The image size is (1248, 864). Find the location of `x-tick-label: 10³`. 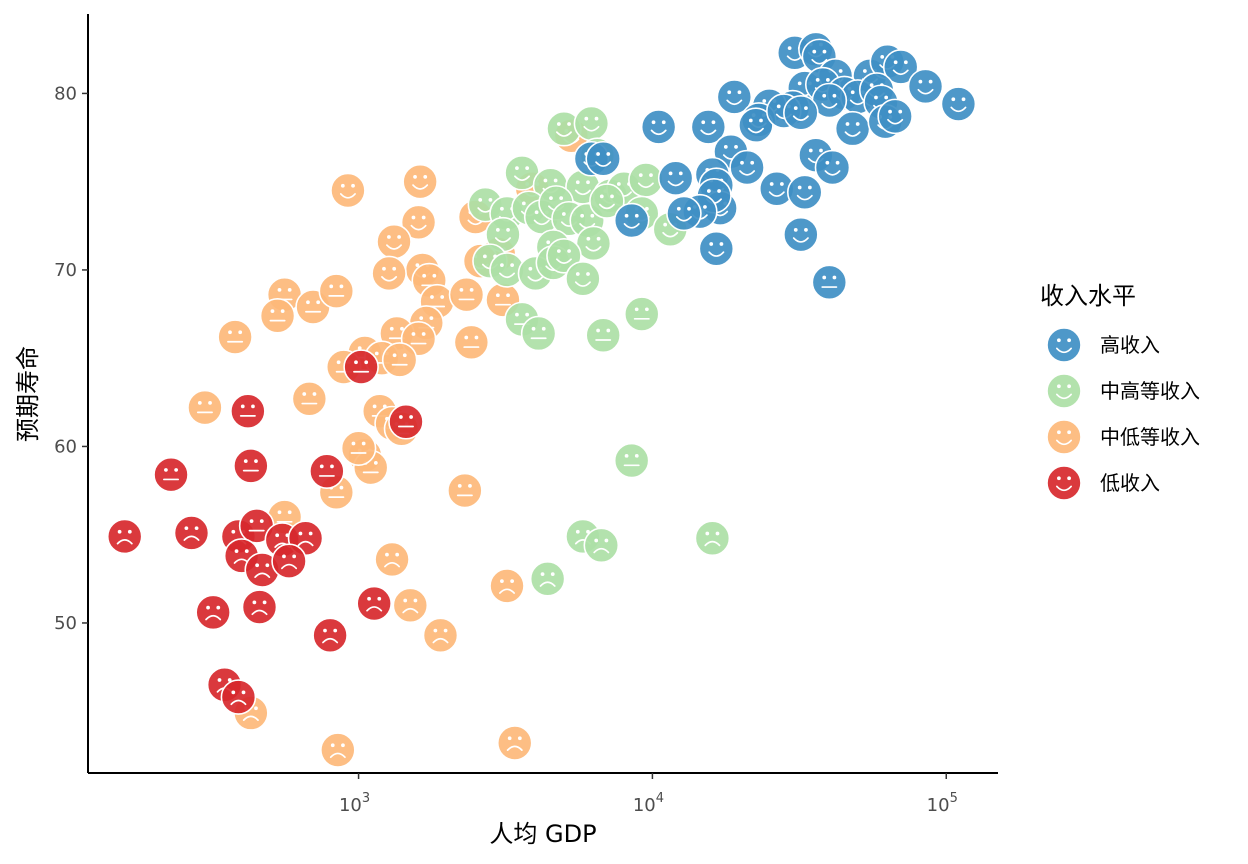

x-tick-label: 10³ is located at coordinates (354, 803).